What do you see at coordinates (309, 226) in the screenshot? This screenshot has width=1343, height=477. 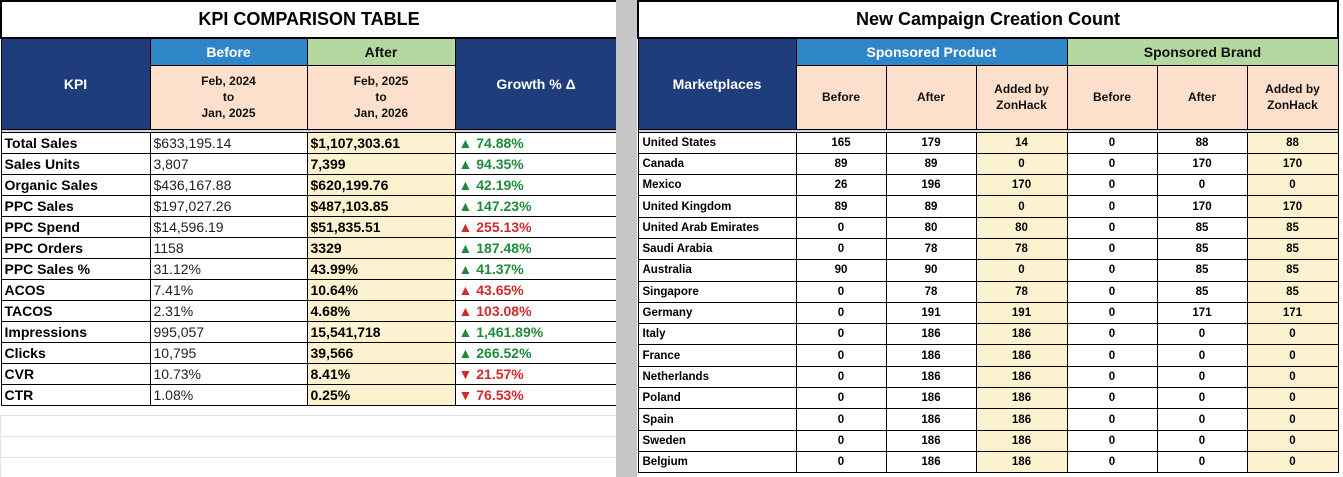 I see `kpi-row: PPC Spend $14,596.19 $51,835.51 ▲ 255.13%` at bounding box center [309, 226].